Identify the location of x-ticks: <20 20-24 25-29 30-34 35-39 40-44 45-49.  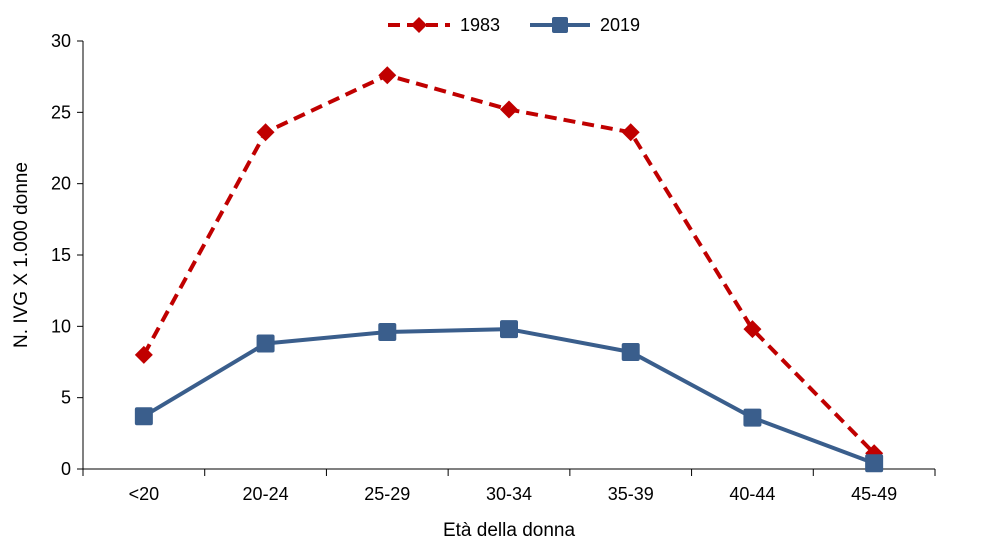
(509, 486).